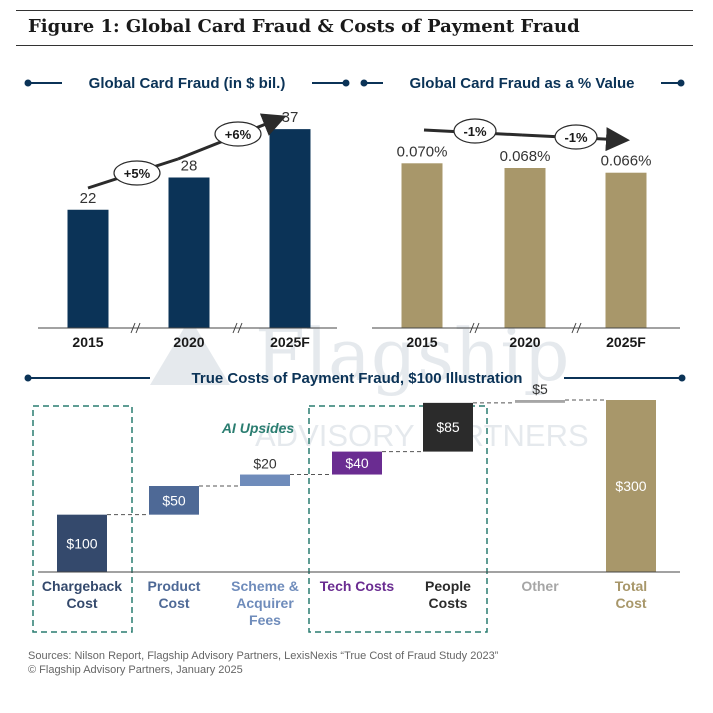 This screenshot has height=713, width=713. Describe the element at coordinates (265, 464) in the screenshot. I see `chart3-value-label: $20` at that location.